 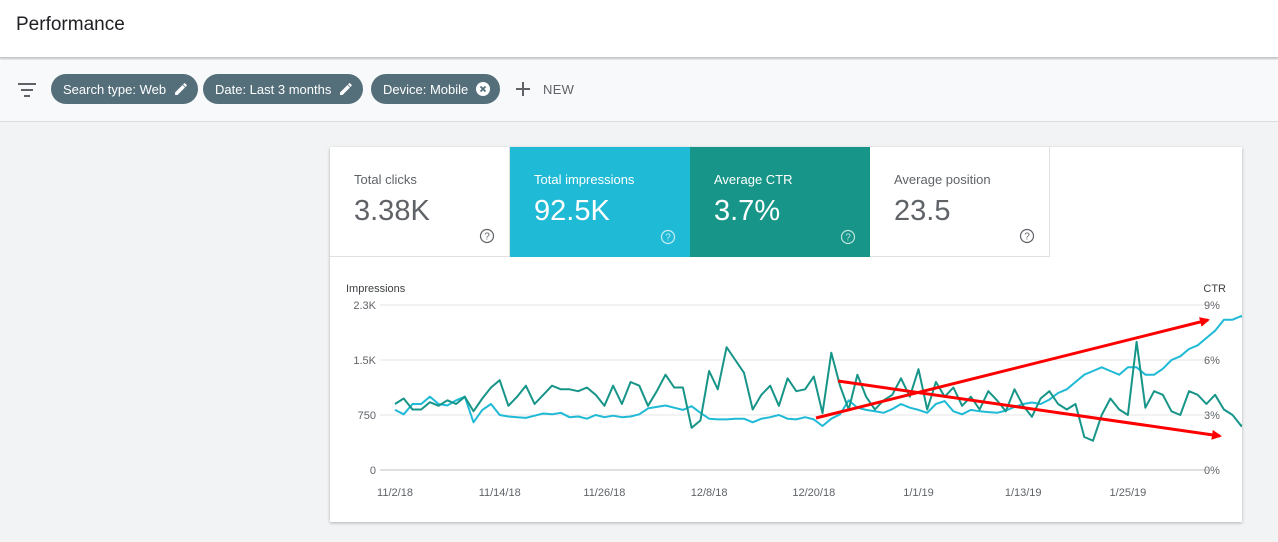 What do you see at coordinates (584, 179) in the screenshot?
I see `metric-label: Total impressions` at bounding box center [584, 179].